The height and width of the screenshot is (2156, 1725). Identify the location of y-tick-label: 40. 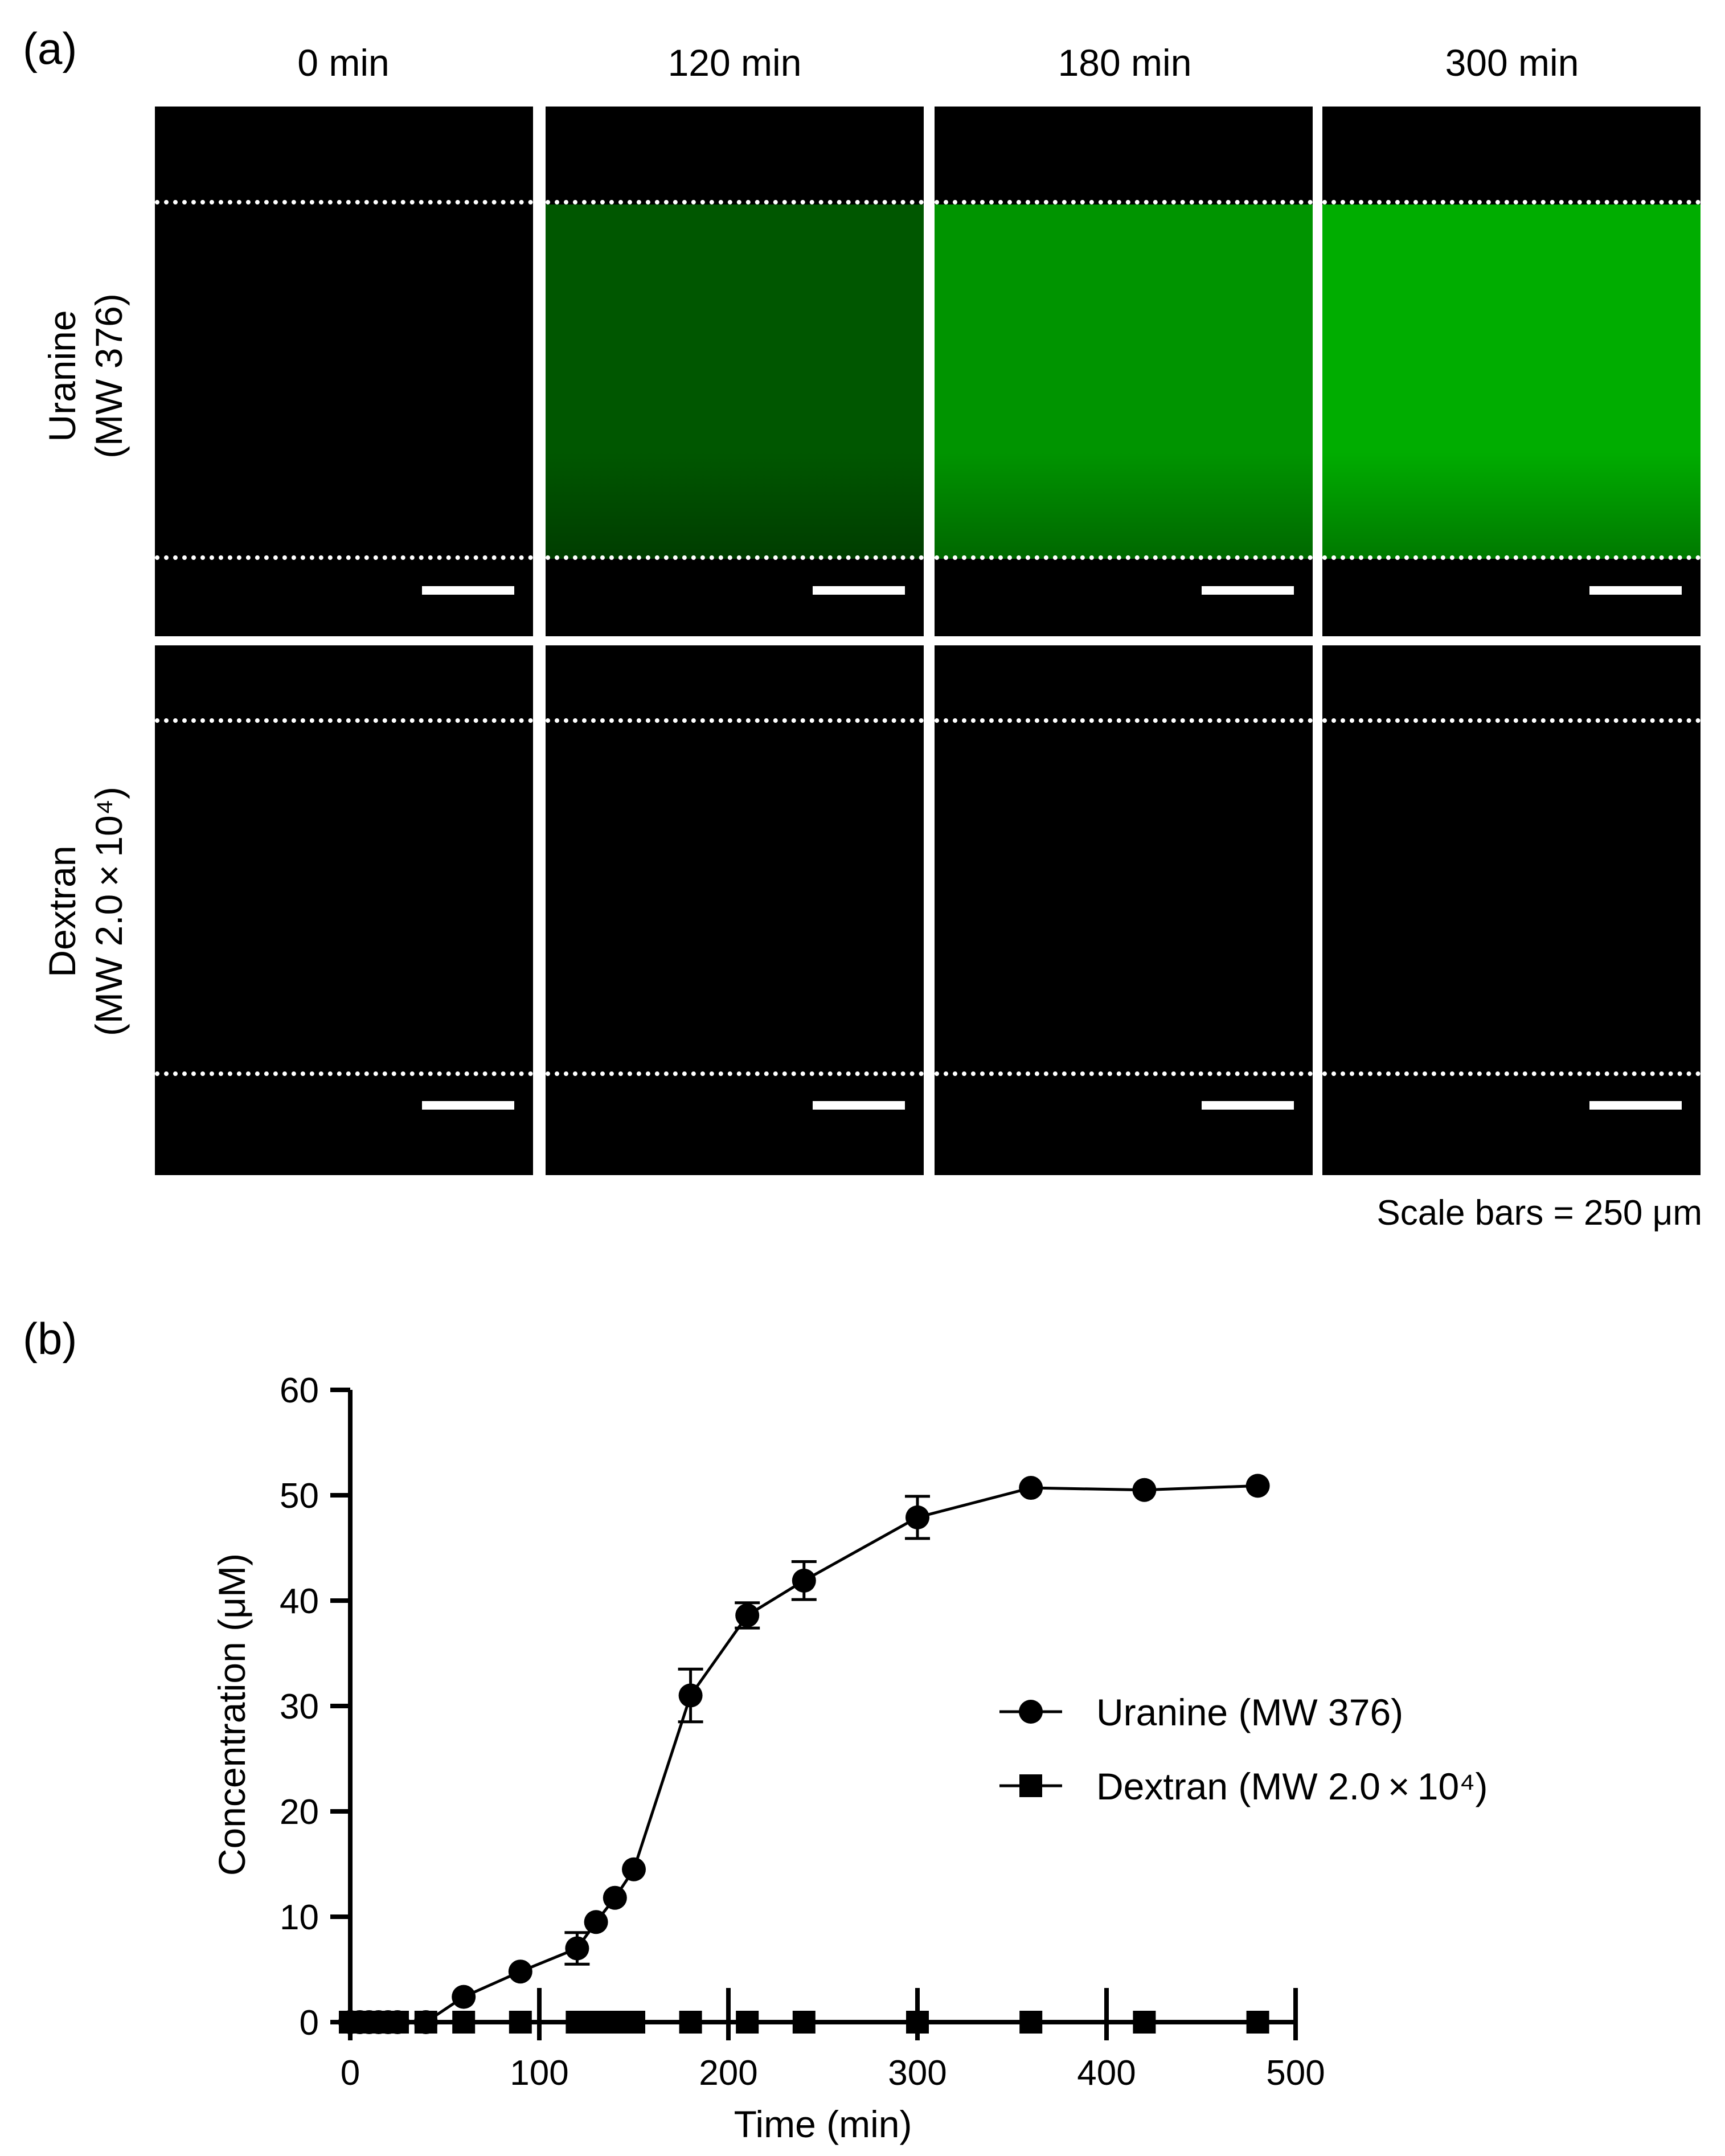
(299, 1601).